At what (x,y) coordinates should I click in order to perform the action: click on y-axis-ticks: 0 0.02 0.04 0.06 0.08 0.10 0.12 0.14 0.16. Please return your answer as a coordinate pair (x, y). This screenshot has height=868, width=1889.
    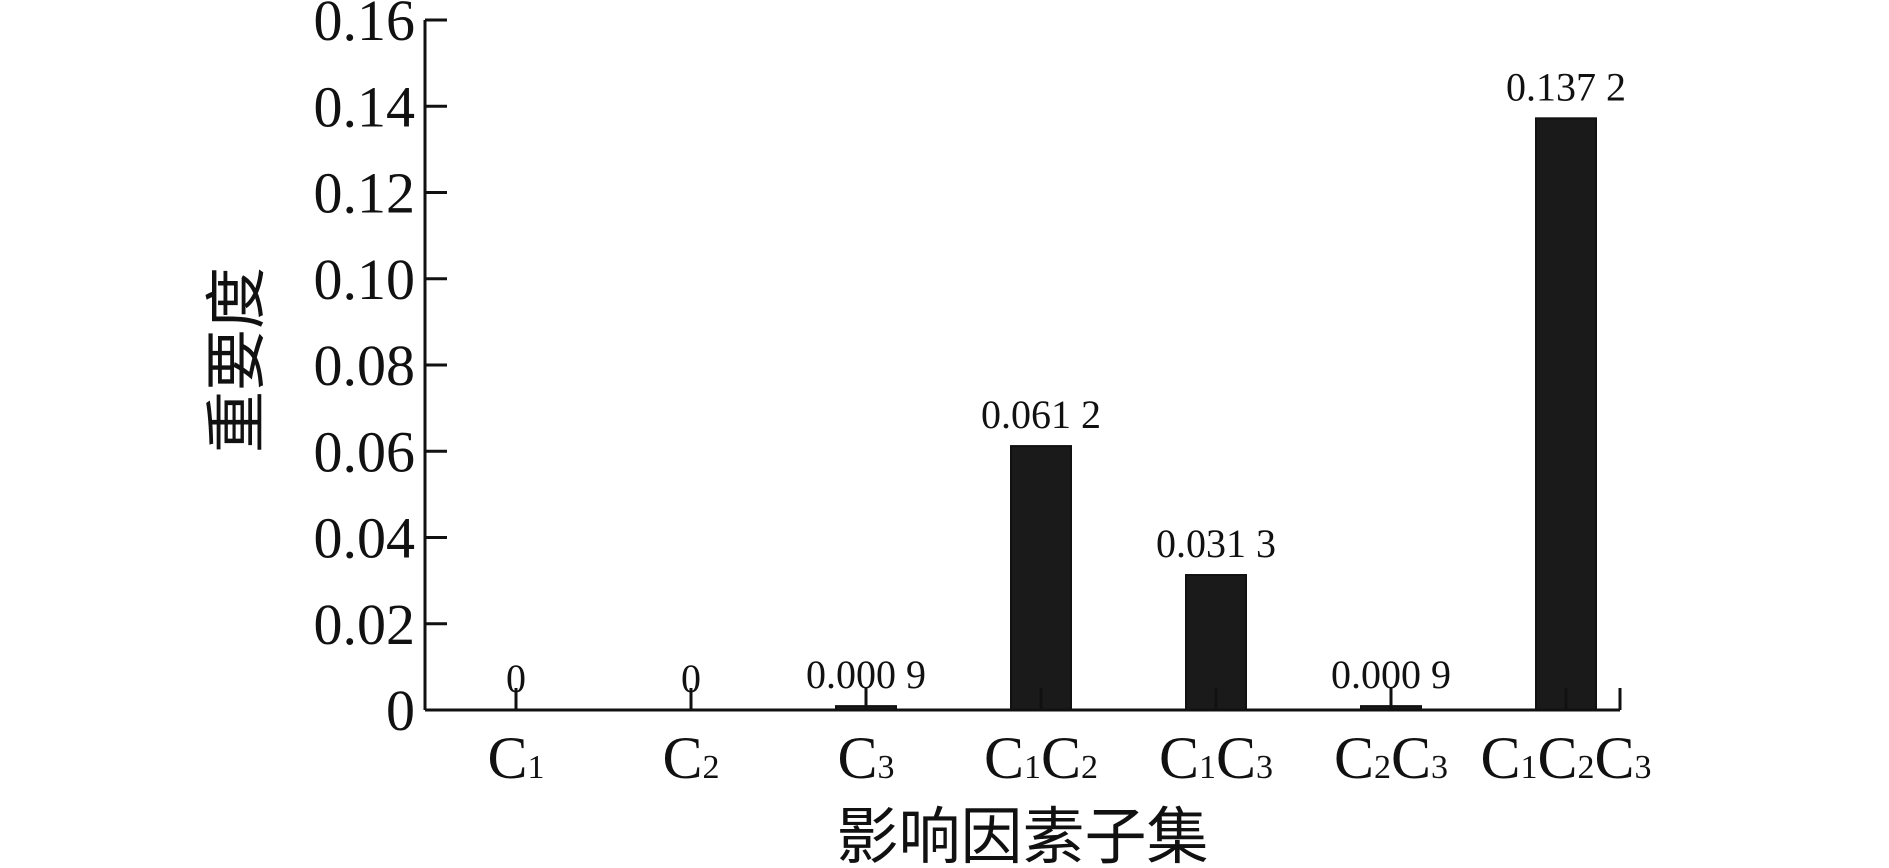
    Looking at the image, I should click on (380, 371).